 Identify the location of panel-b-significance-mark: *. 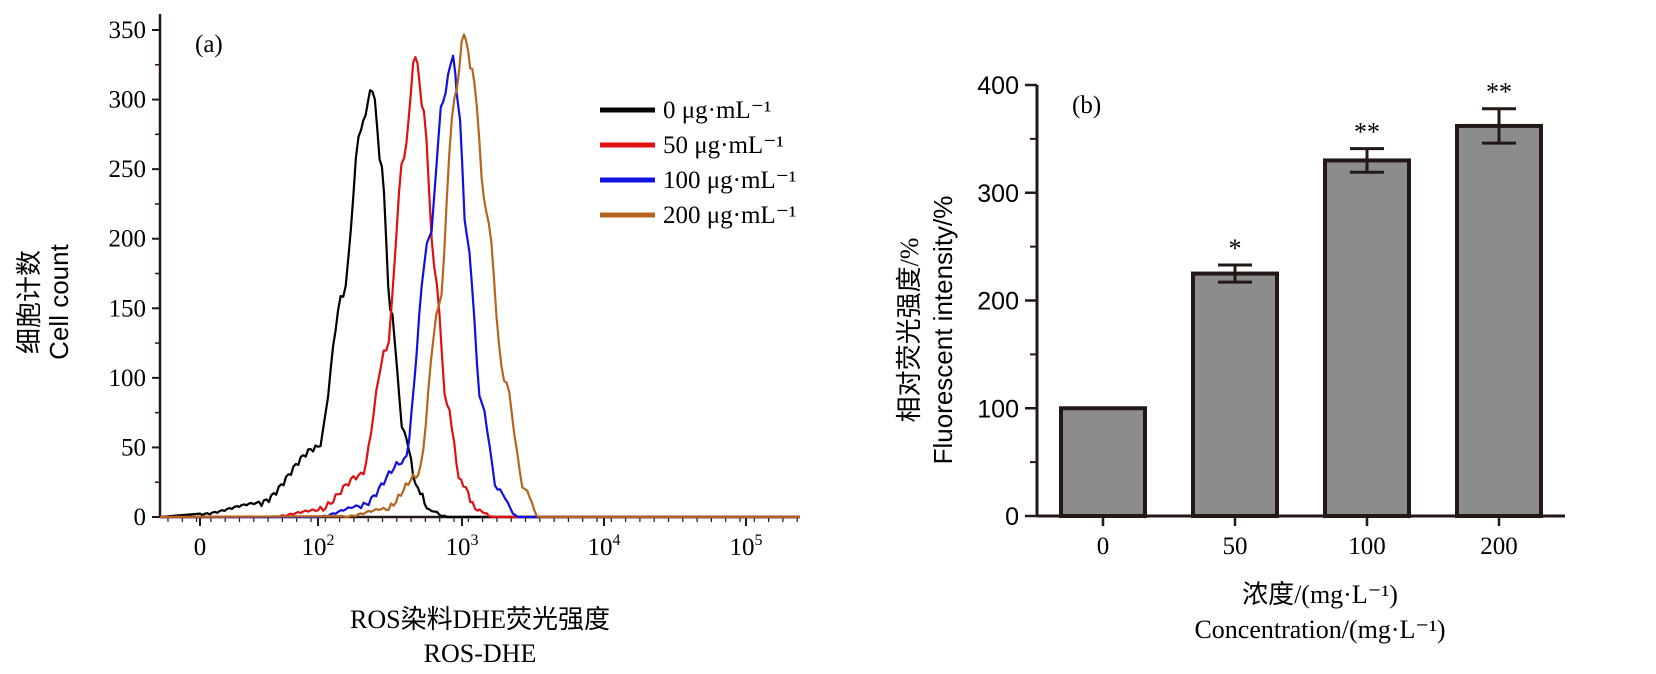
(1235, 248).